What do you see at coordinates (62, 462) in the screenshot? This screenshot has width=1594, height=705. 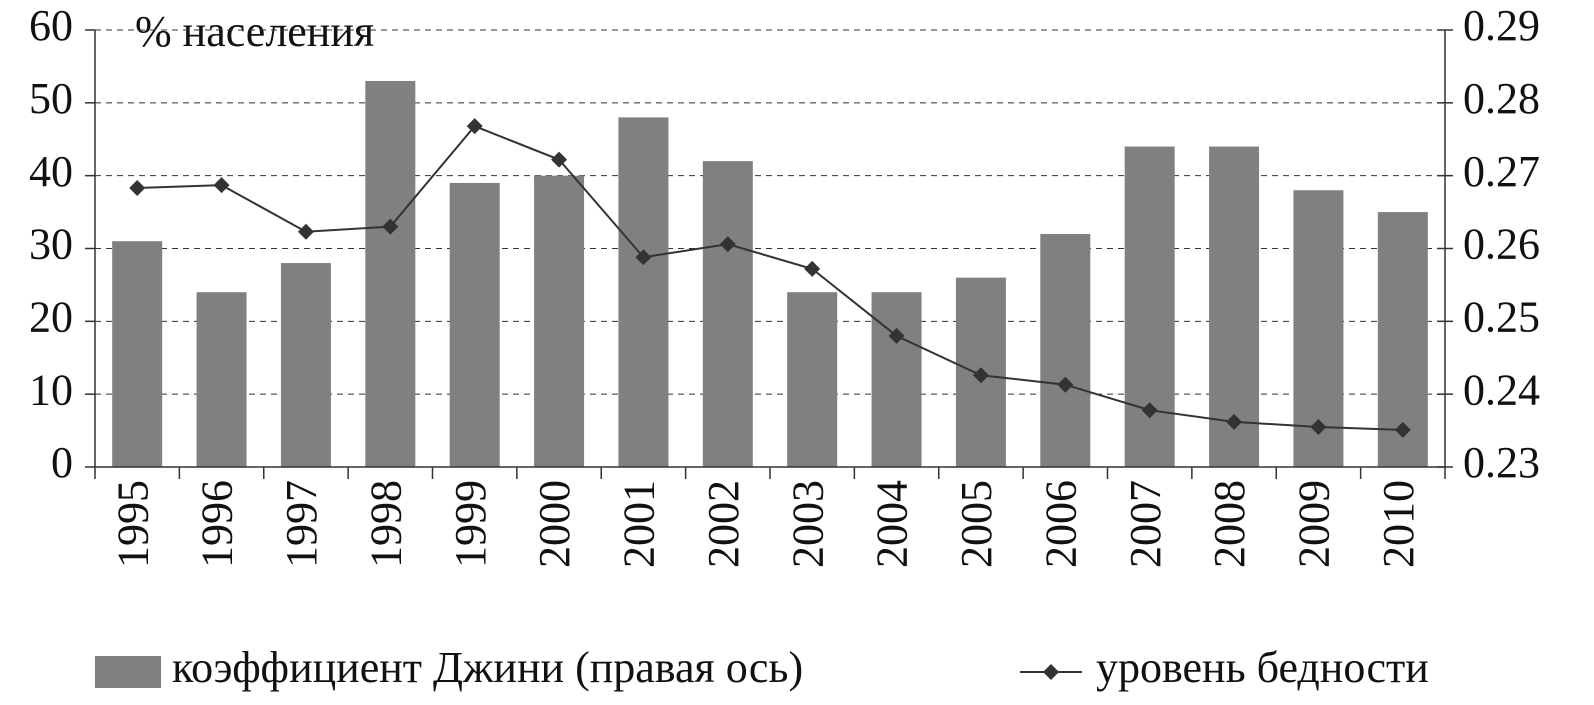 I see `y-tick-label: 0` at bounding box center [62, 462].